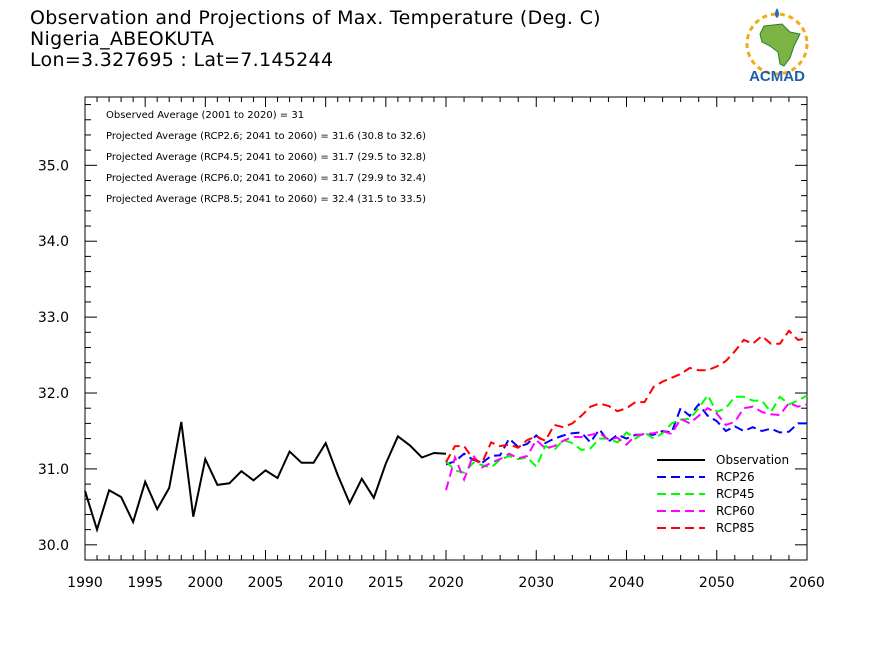 This screenshot has height=659, width=879. What do you see at coordinates (735, 494) in the screenshot?
I see `legend-label: RCP45` at bounding box center [735, 494].